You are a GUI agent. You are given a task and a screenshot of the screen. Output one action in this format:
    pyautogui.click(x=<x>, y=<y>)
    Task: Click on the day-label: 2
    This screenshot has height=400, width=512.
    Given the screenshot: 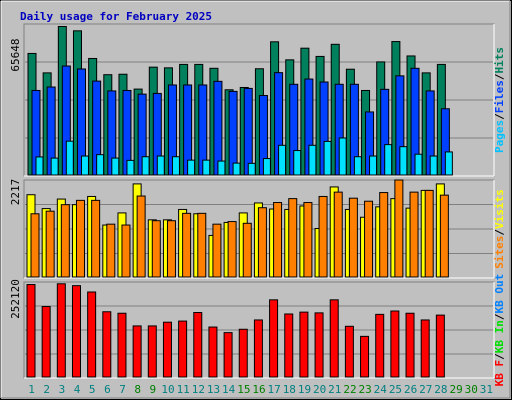 What is the action you would take?
    pyautogui.click(x=46, y=389)
    